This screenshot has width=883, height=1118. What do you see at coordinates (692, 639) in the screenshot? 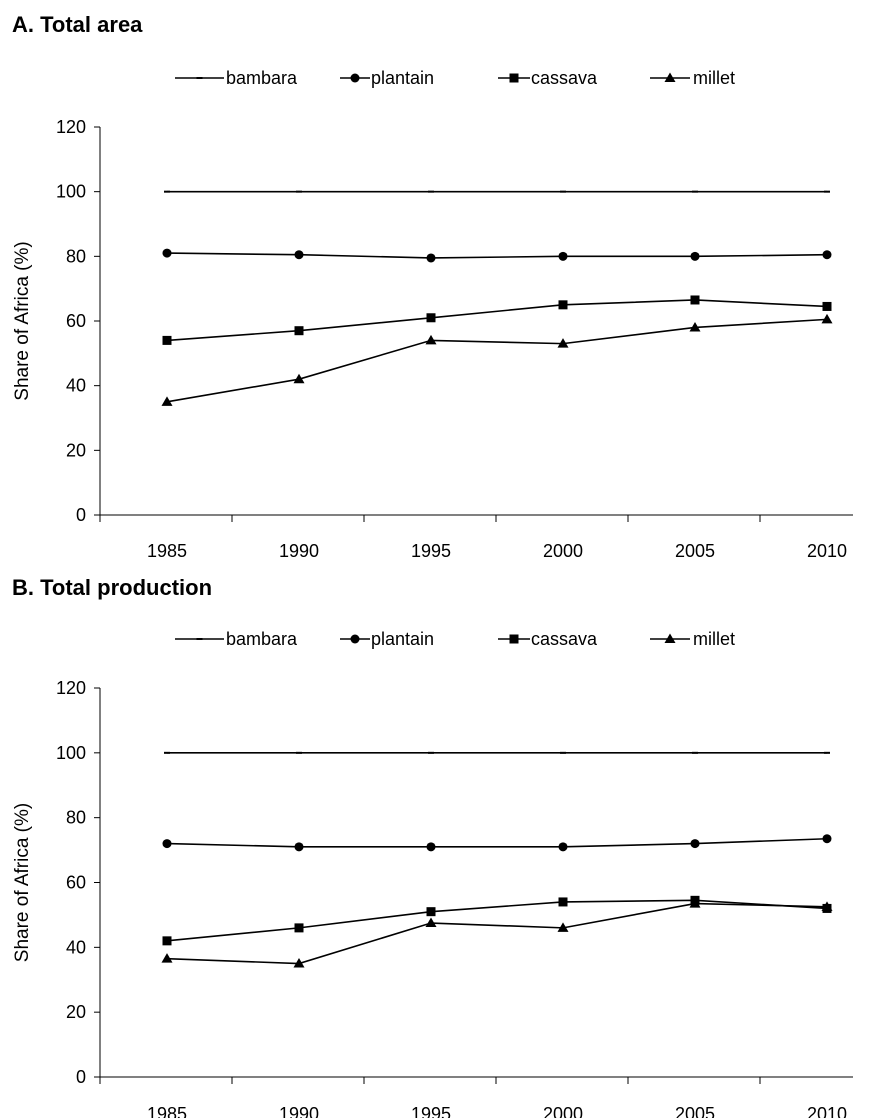
I see `chart-b-legend-item-millet: millet` at bounding box center [692, 639].